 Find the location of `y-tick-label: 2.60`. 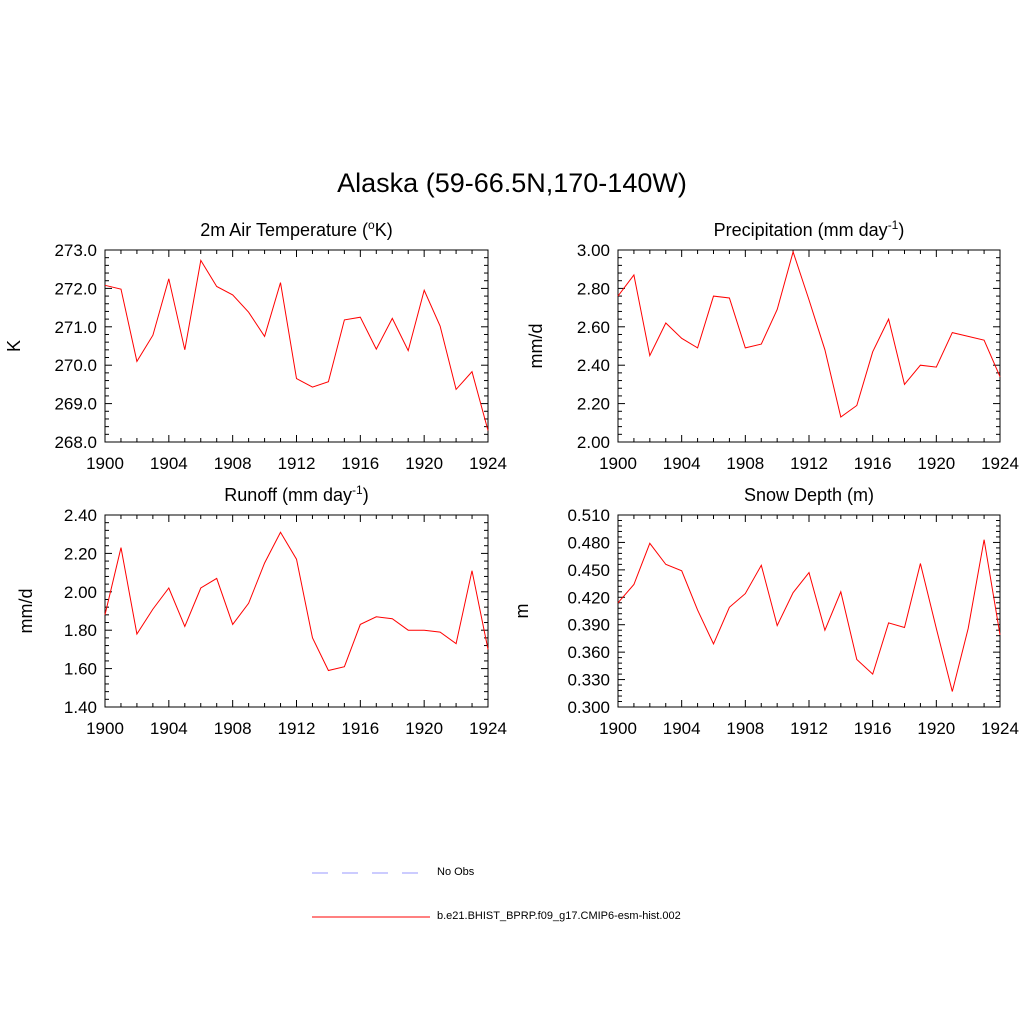

y-tick-label: 2.60 is located at coordinates (593, 327).